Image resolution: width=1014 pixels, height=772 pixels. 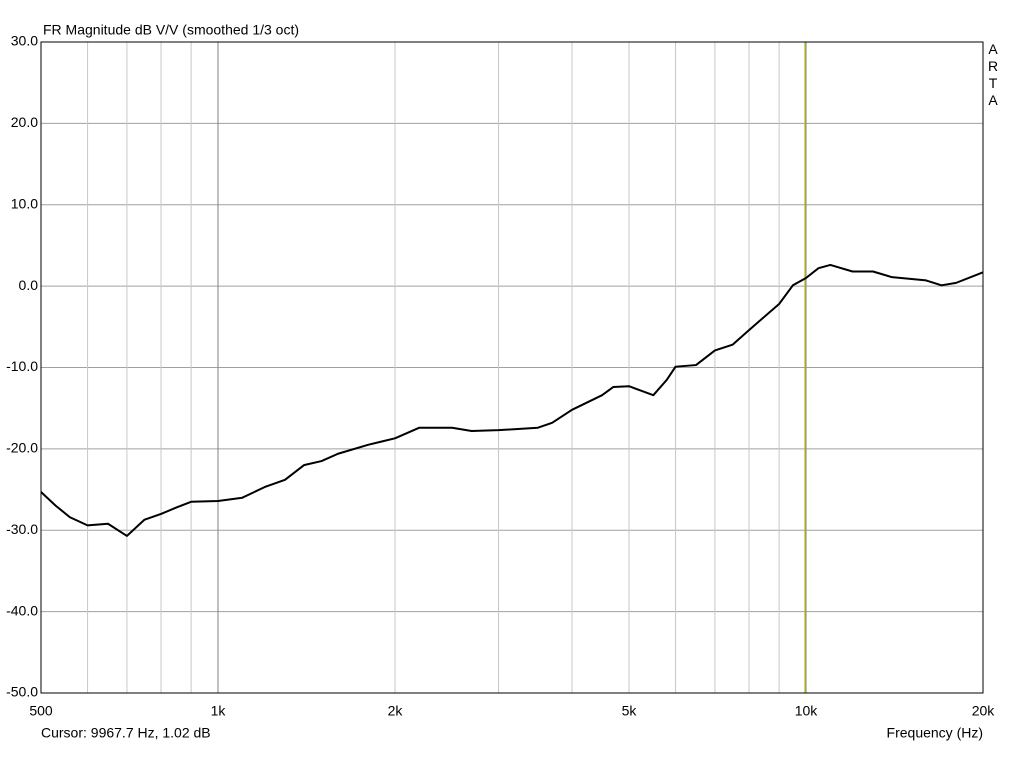 What do you see at coordinates (219, 711) in the screenshot?
I see `x-tick-label: 1k` at bounding box center [219, 711].